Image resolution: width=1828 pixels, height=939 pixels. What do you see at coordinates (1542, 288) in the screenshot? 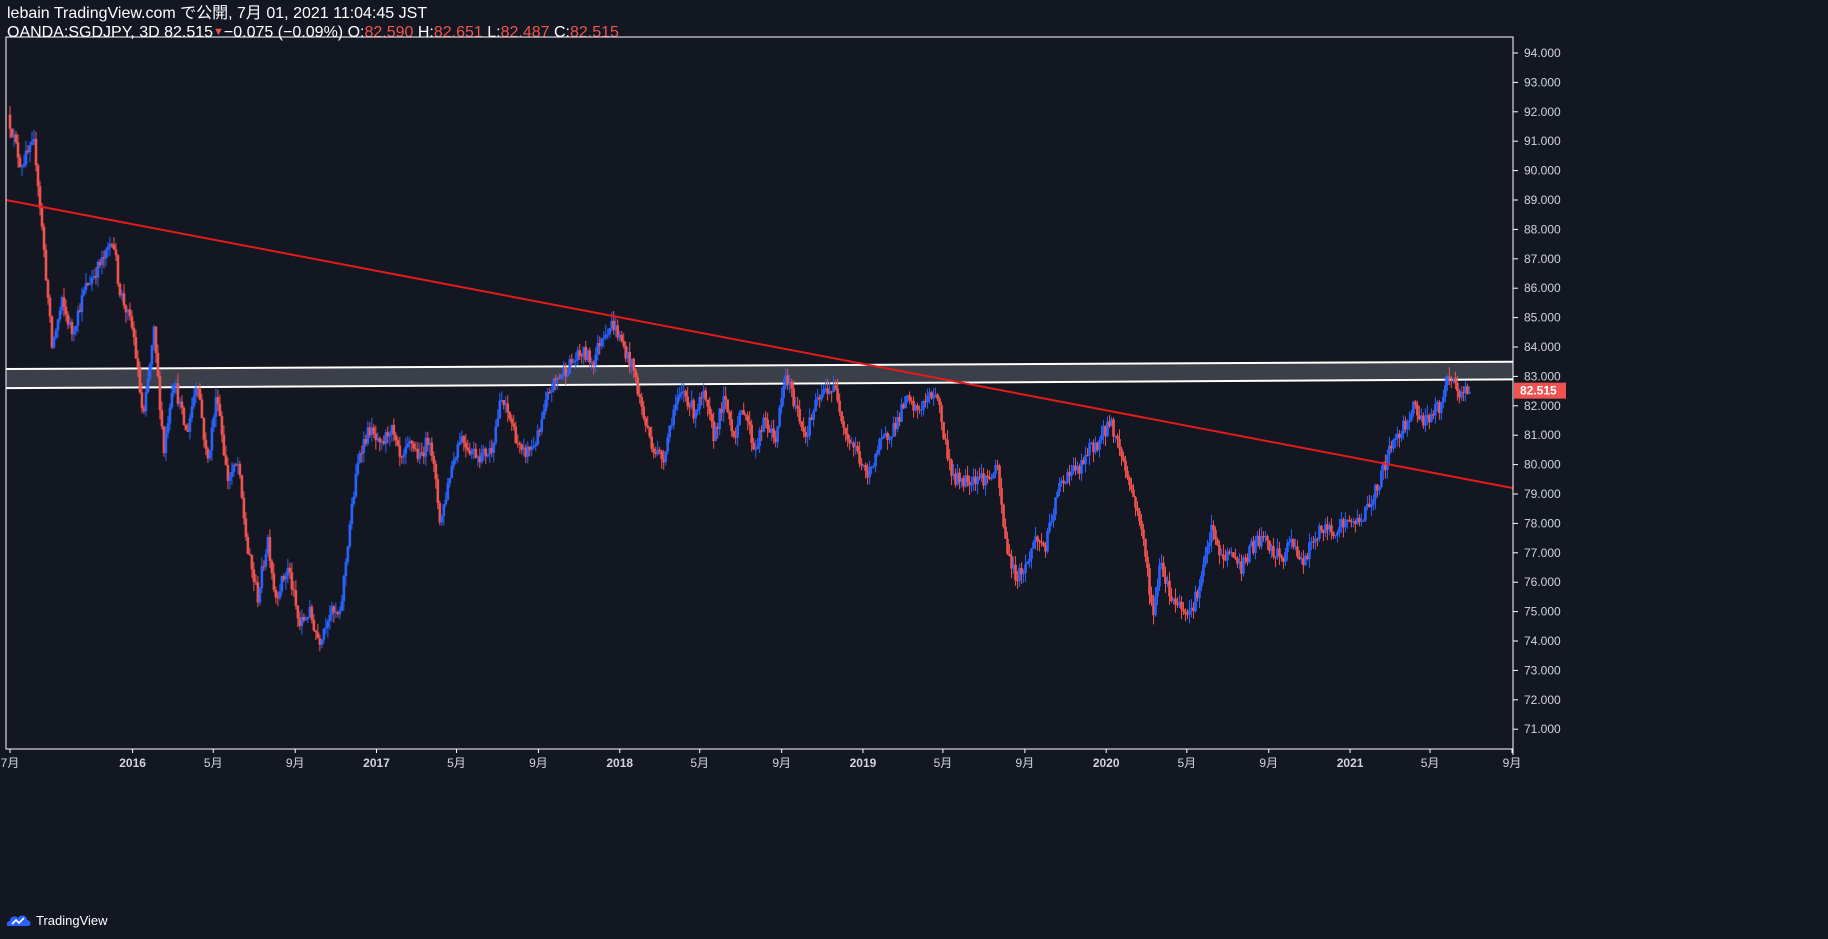
I see `price-tick-label: 86.000` at bounding box center [1542, 288].